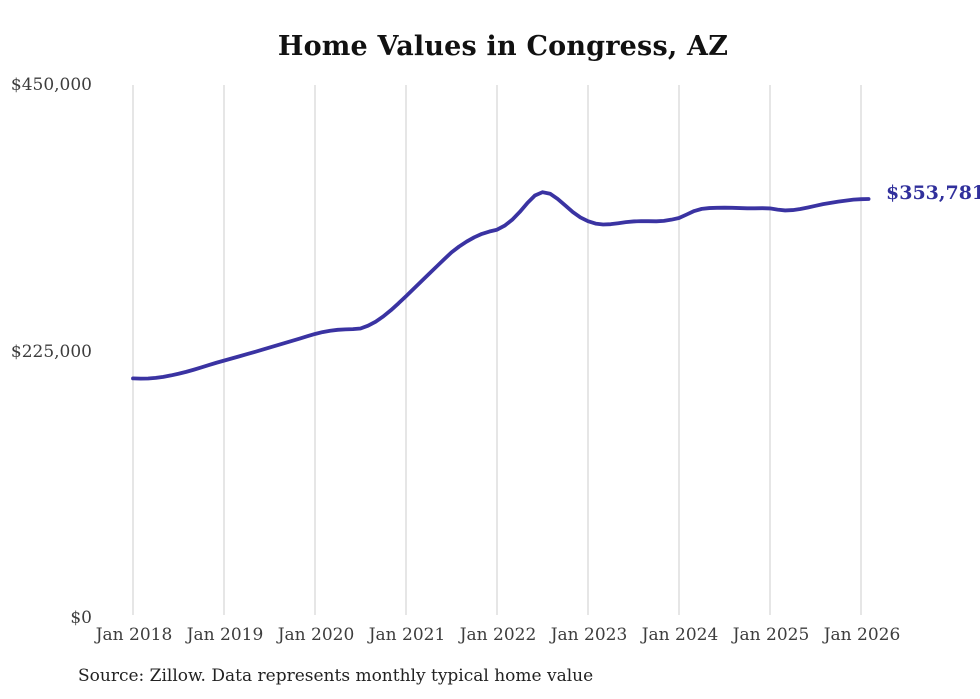 The image size is (980, 699). Describe the element at coordinates (498, 635) in the screenshot. I see `x-tick-label: Jan 2022` at that location.